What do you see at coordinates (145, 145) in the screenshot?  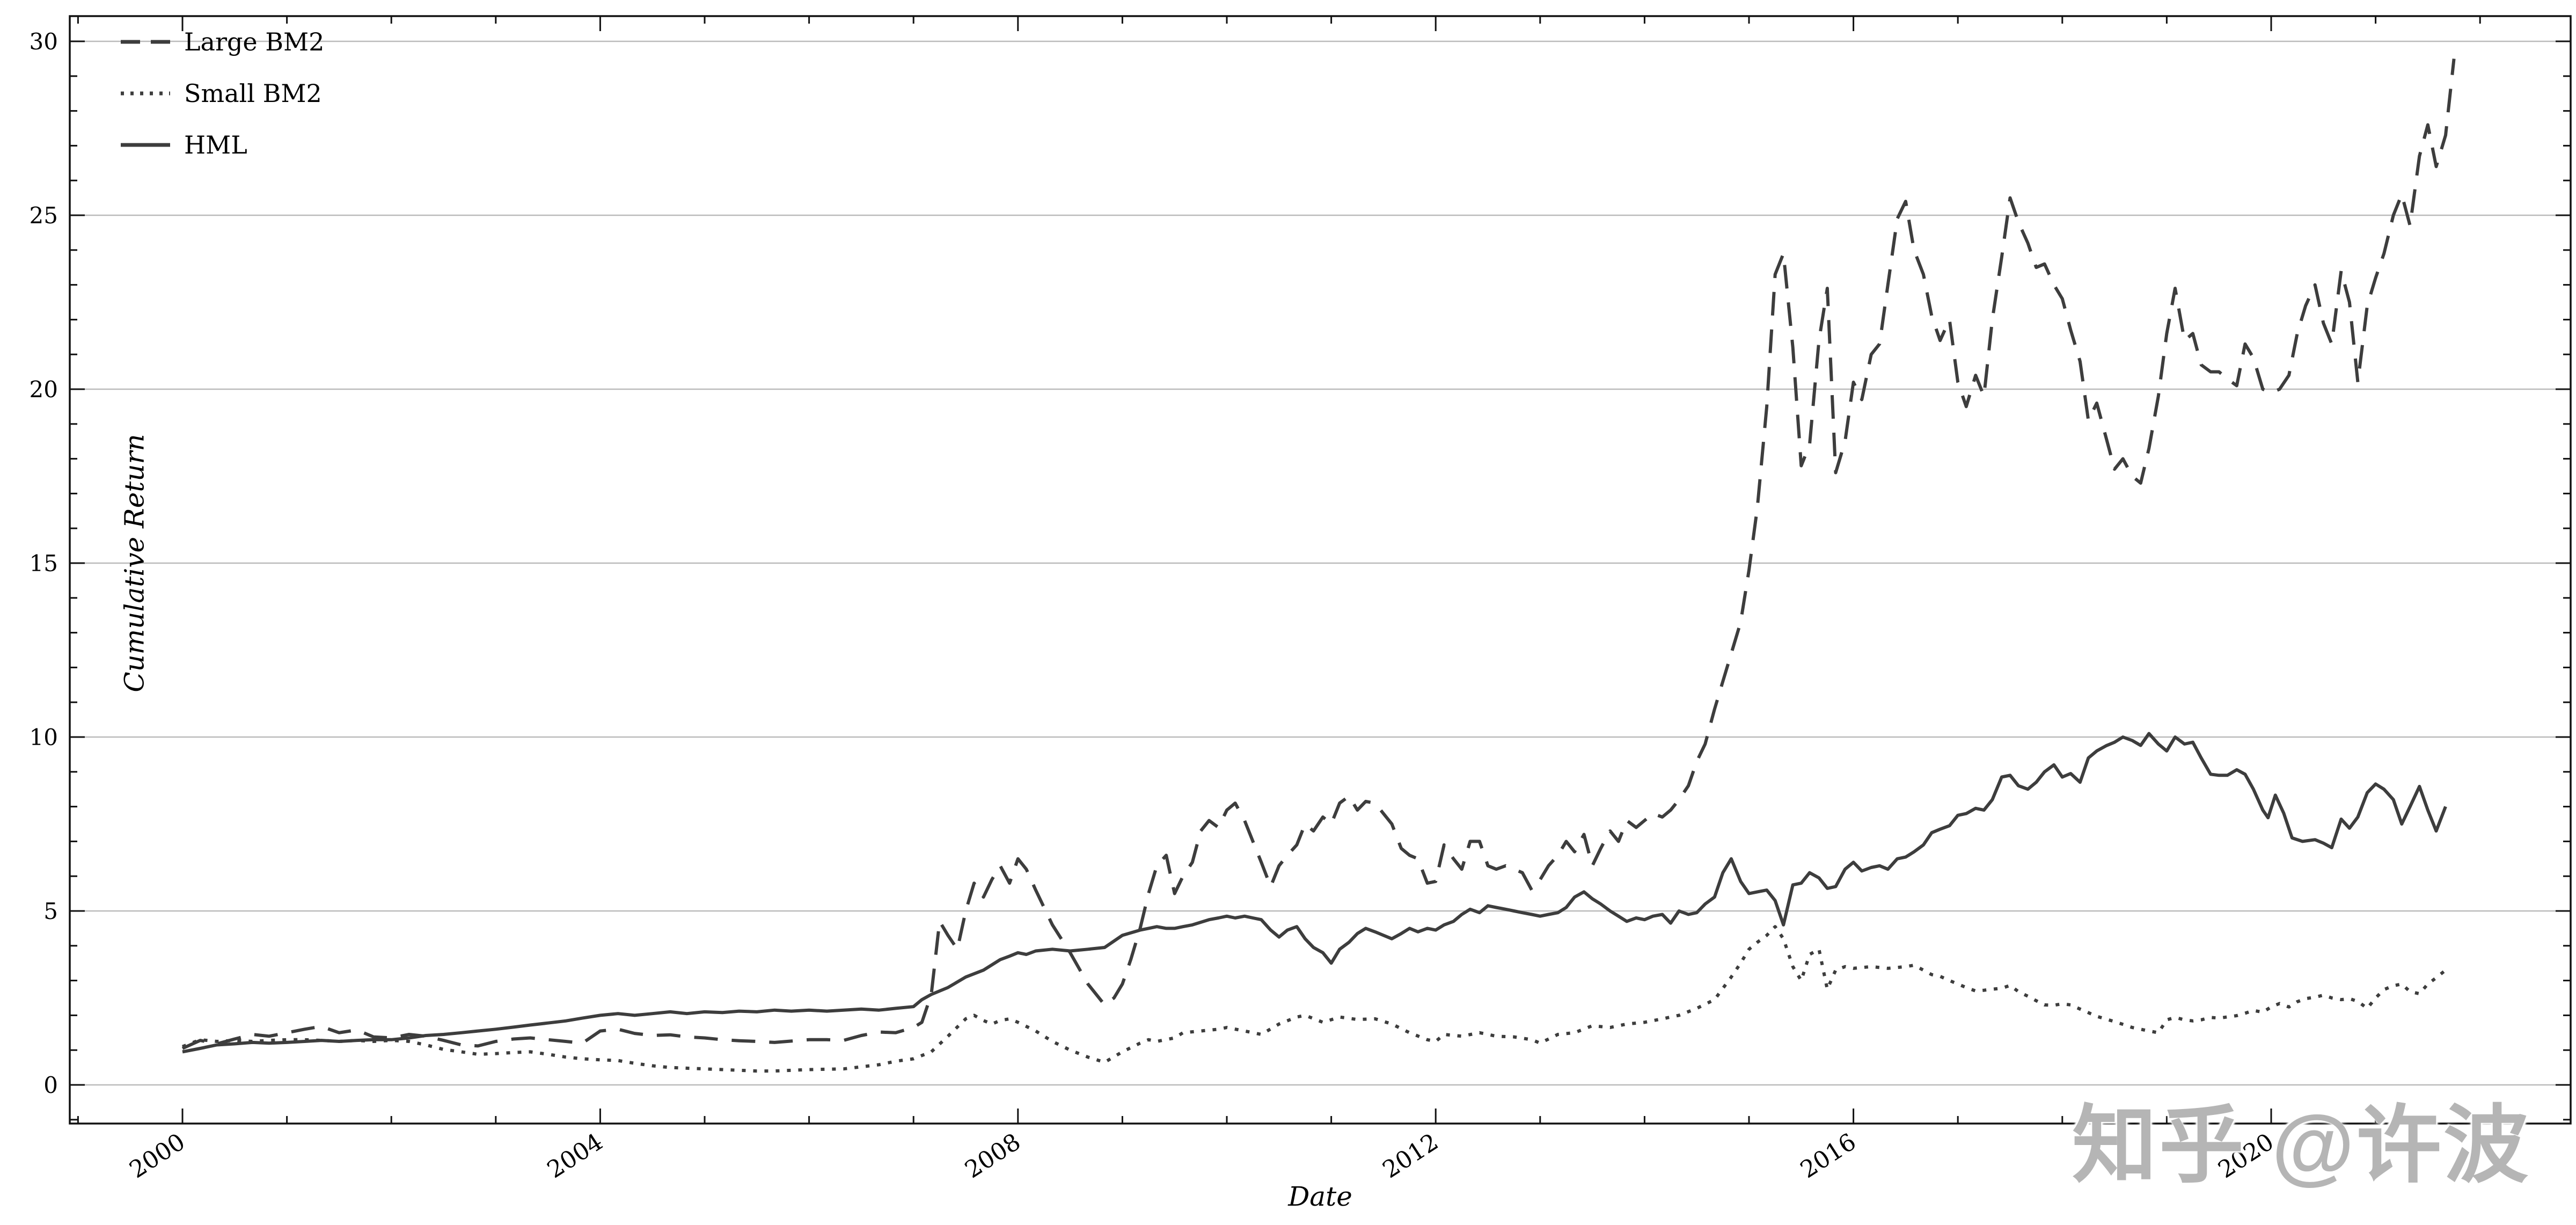 I see `solid-line-icon` at bounding box center [145, 145].